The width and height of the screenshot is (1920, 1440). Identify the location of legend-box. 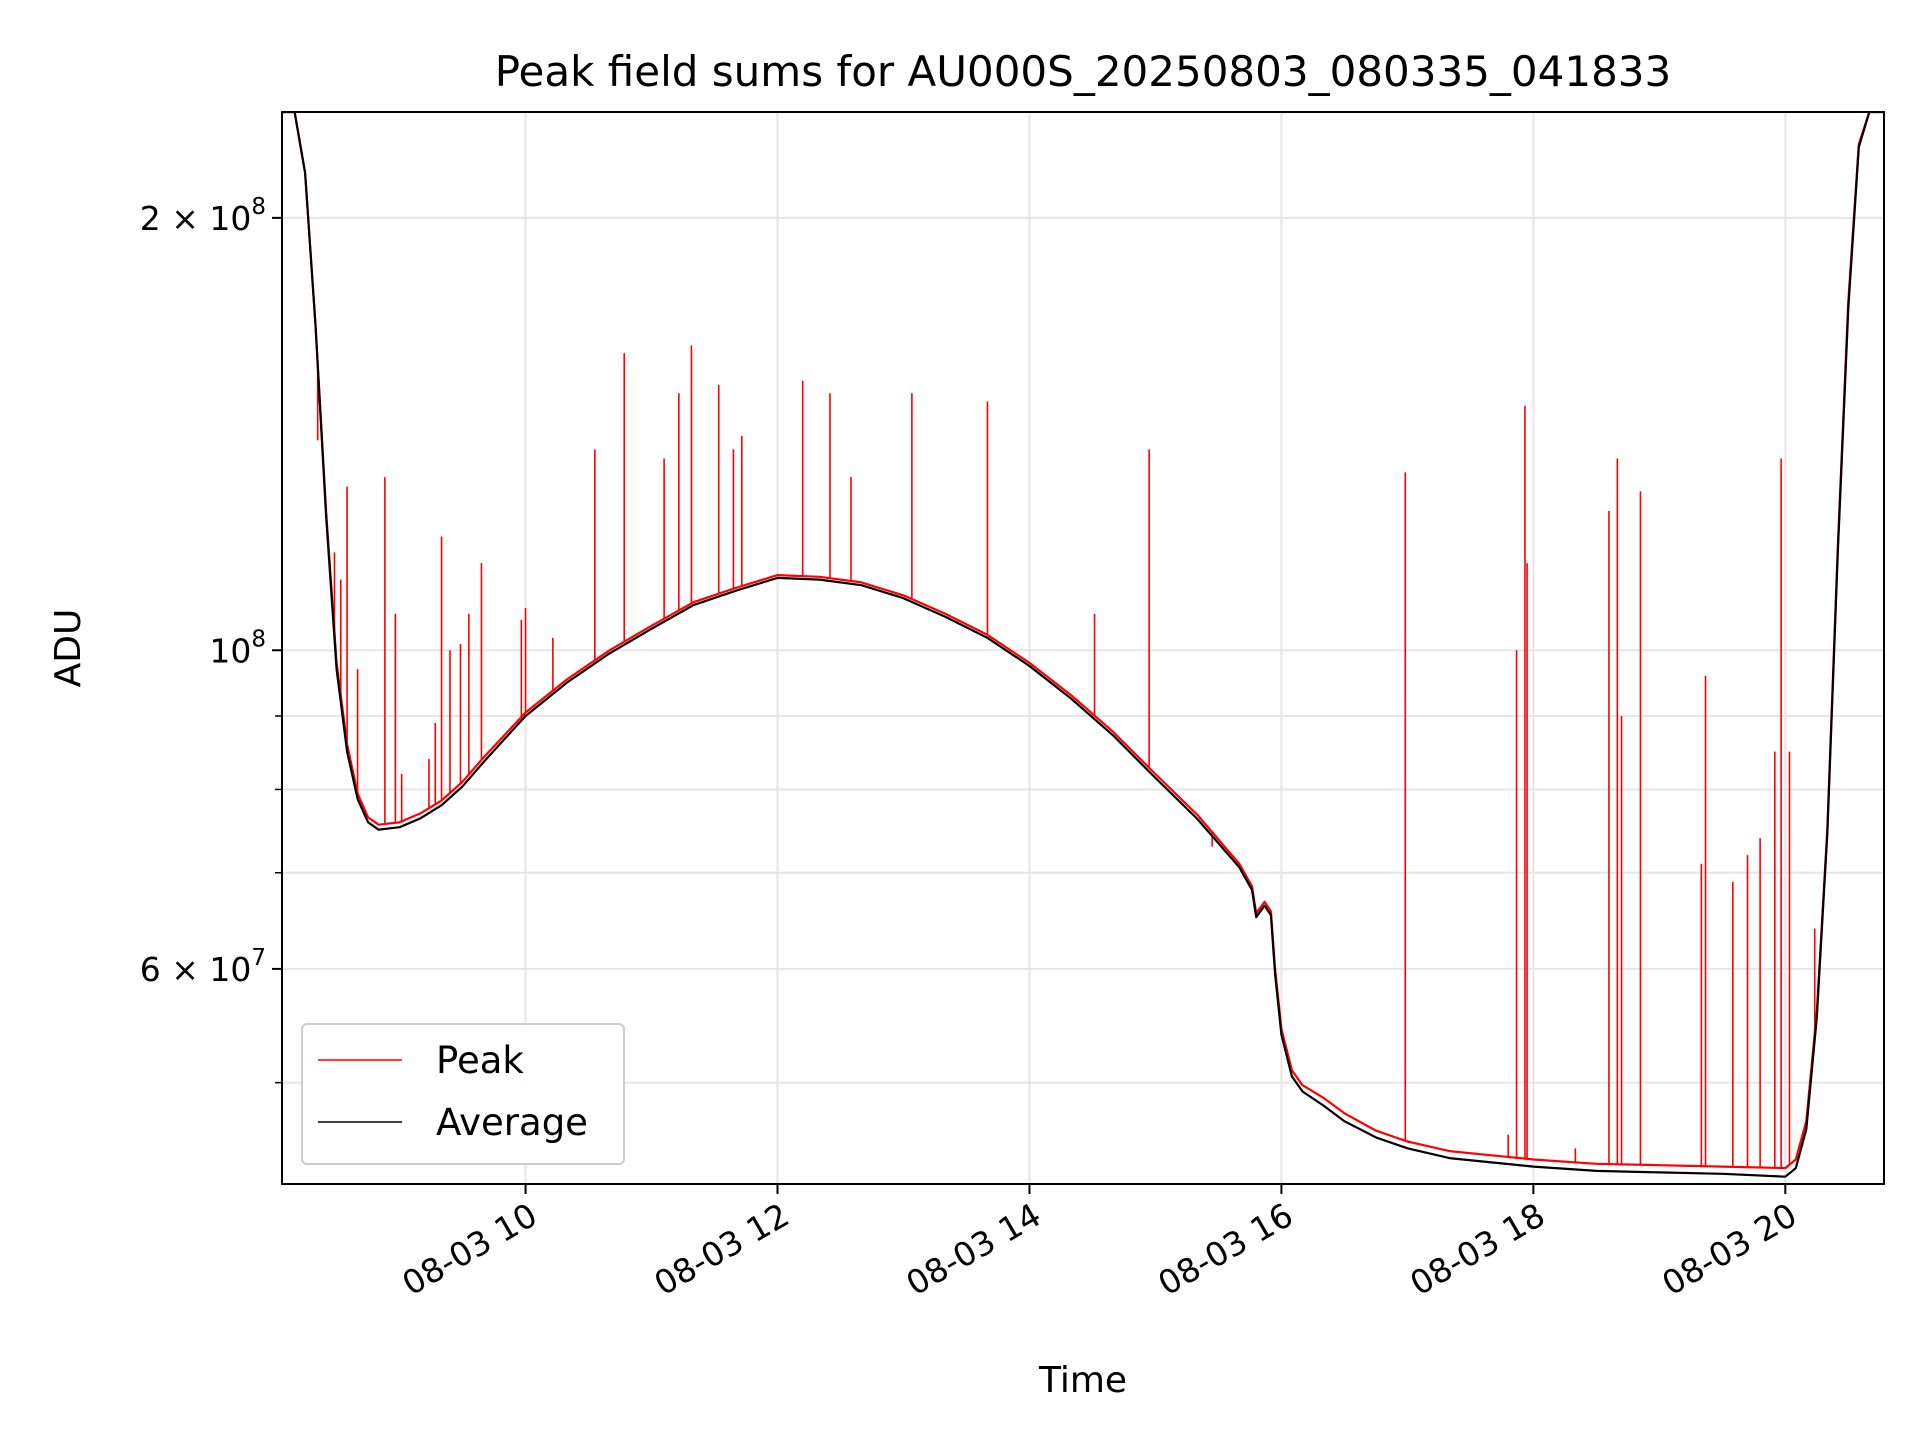
(463, 1094).